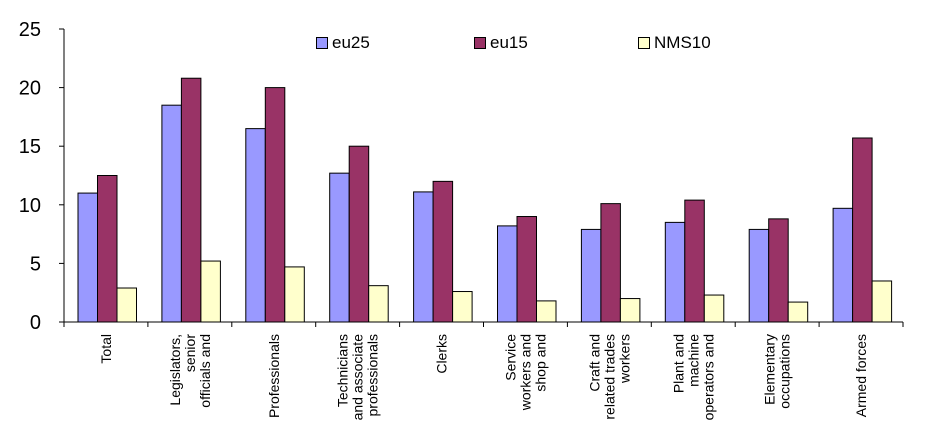 The image size is (930, 448). Describe the element at coordinates (35, 264) in the screenshot. I see `y-tick-label-5: 5` at that location.